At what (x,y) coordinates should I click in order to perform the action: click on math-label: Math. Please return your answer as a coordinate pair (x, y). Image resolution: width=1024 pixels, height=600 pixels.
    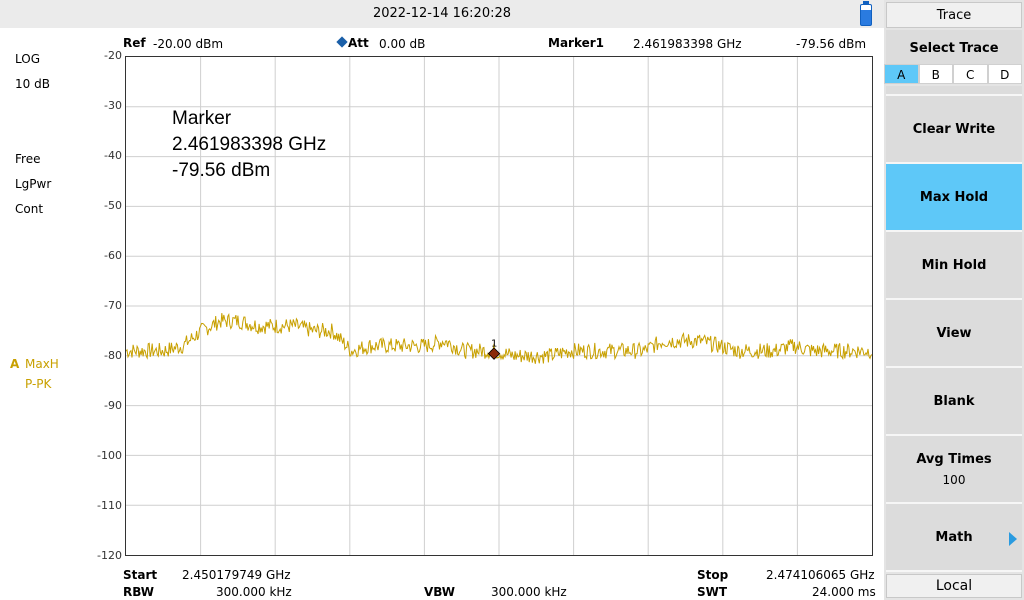
    Looking at the image, I should click on (954, 537).